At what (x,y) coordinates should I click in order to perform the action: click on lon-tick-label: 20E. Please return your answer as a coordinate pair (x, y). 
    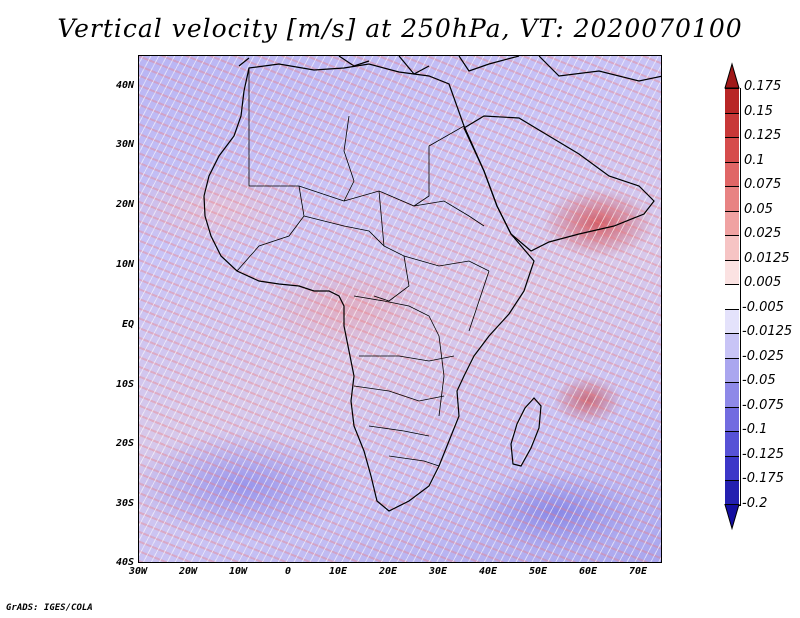
    Looking at the image, I should click on (388, 571).